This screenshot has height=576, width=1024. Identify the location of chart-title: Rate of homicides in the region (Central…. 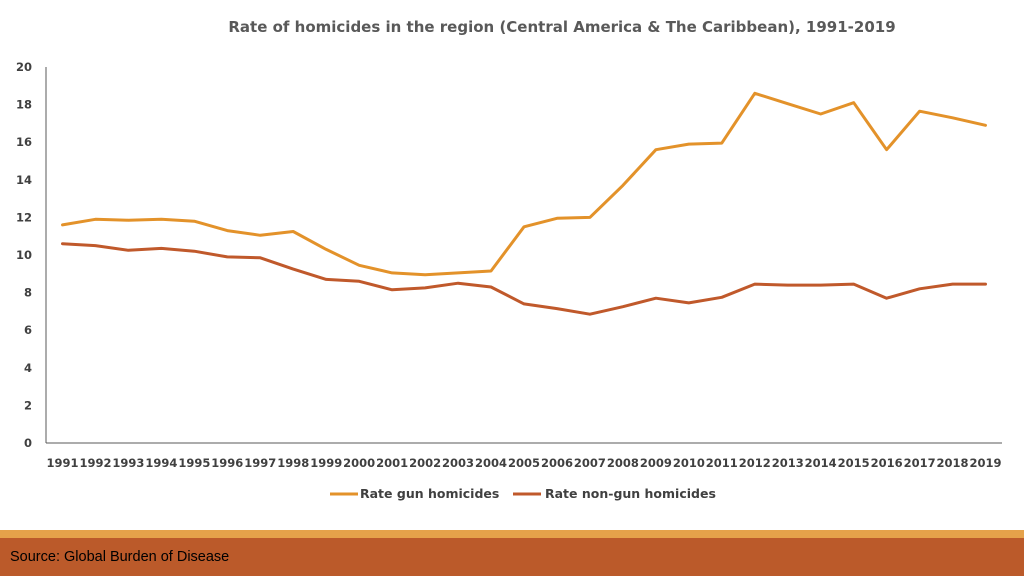
(562, 27).